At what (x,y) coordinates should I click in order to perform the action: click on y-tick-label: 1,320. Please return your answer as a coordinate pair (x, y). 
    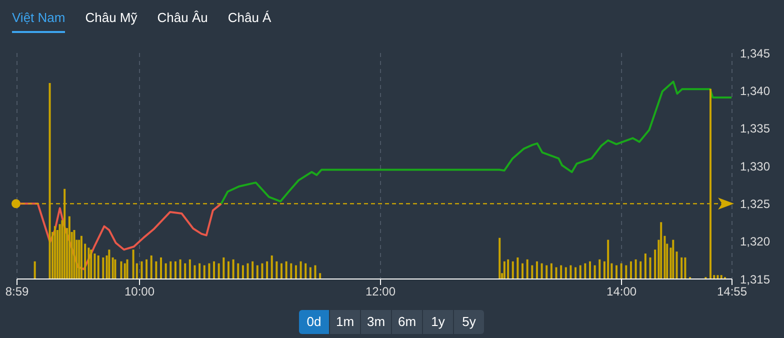
    Looking at the image, I should click on (755, 241).